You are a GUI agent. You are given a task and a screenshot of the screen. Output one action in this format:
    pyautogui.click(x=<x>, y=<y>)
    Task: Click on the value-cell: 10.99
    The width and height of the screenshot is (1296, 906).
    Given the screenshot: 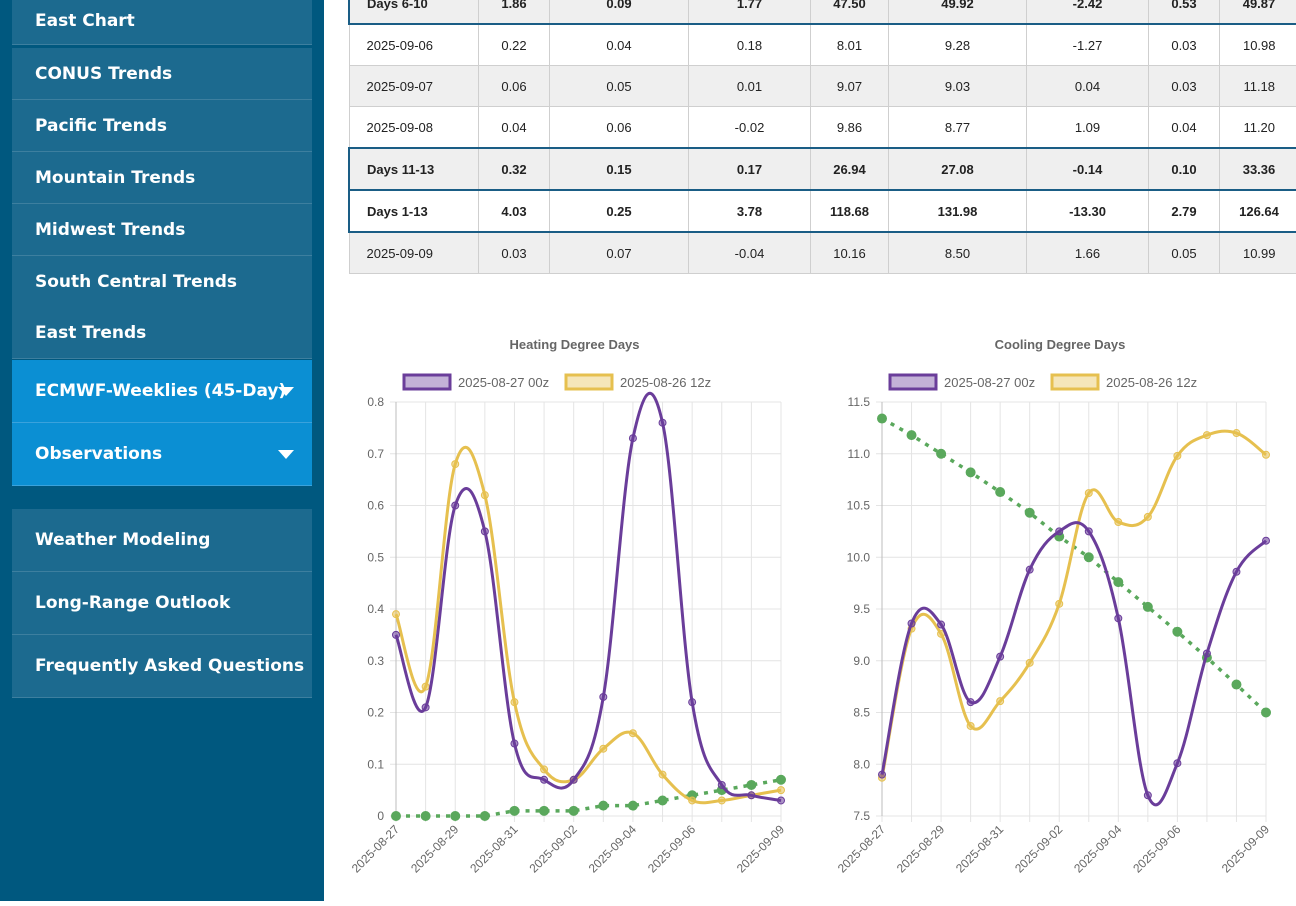 What is the action you would take?
    pyautogui.click(x=1258, y=253)
    